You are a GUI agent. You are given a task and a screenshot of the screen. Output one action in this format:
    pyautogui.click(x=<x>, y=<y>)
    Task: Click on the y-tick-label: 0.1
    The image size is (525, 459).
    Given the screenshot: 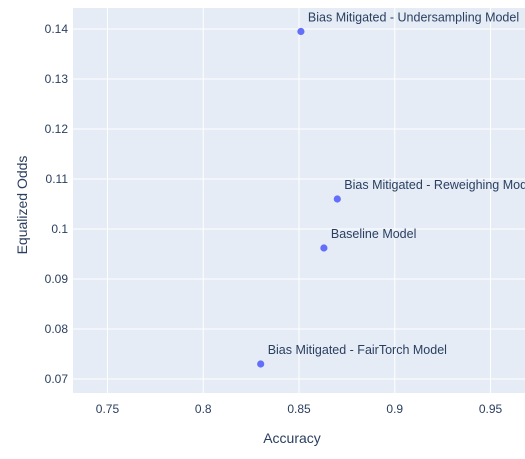 What is the action you would take?
    pyautogui.click(x=59, y=229)
    